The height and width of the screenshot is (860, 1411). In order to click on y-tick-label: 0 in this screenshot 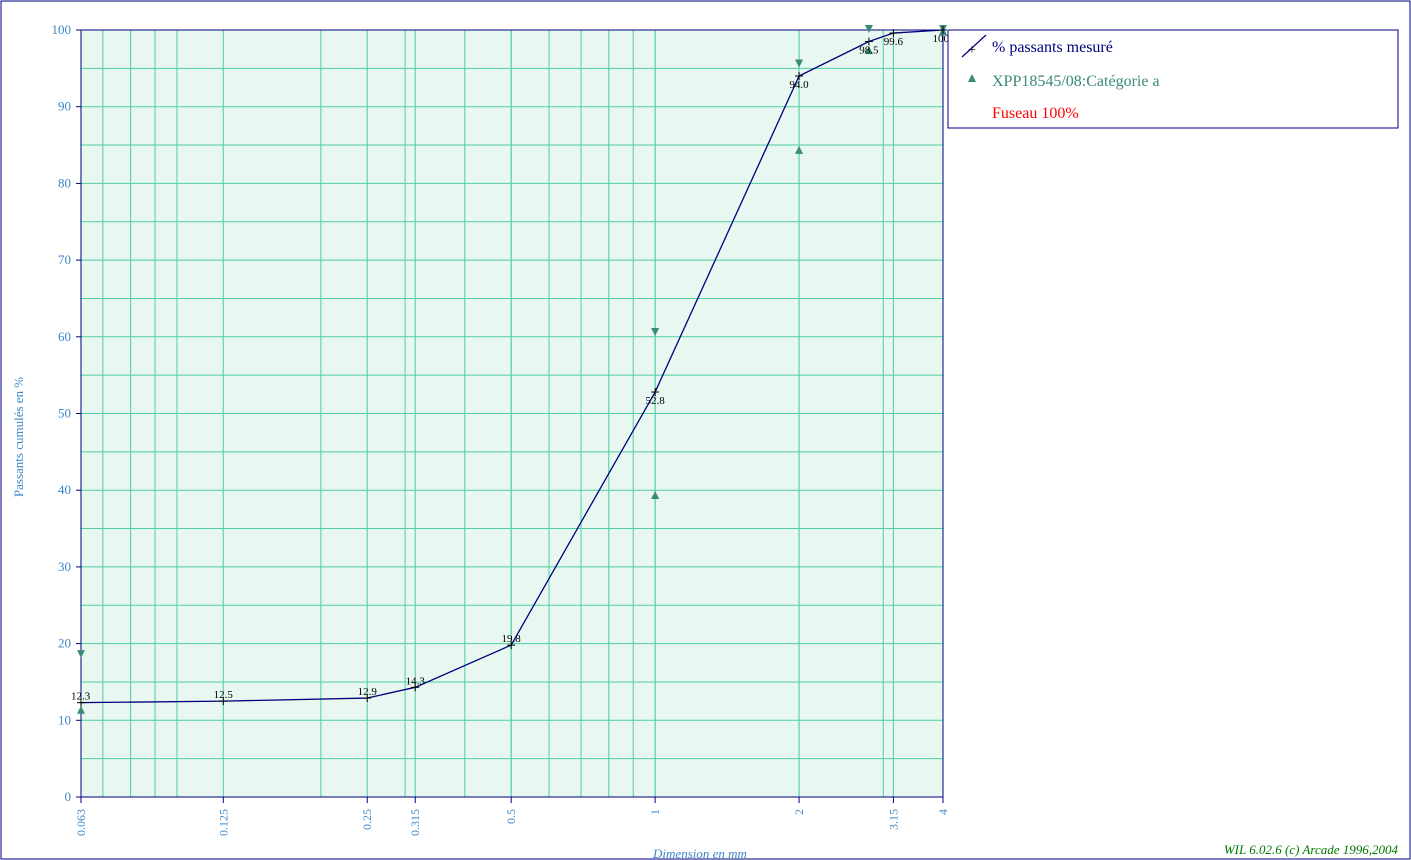, I will do `click(68, 796)`.